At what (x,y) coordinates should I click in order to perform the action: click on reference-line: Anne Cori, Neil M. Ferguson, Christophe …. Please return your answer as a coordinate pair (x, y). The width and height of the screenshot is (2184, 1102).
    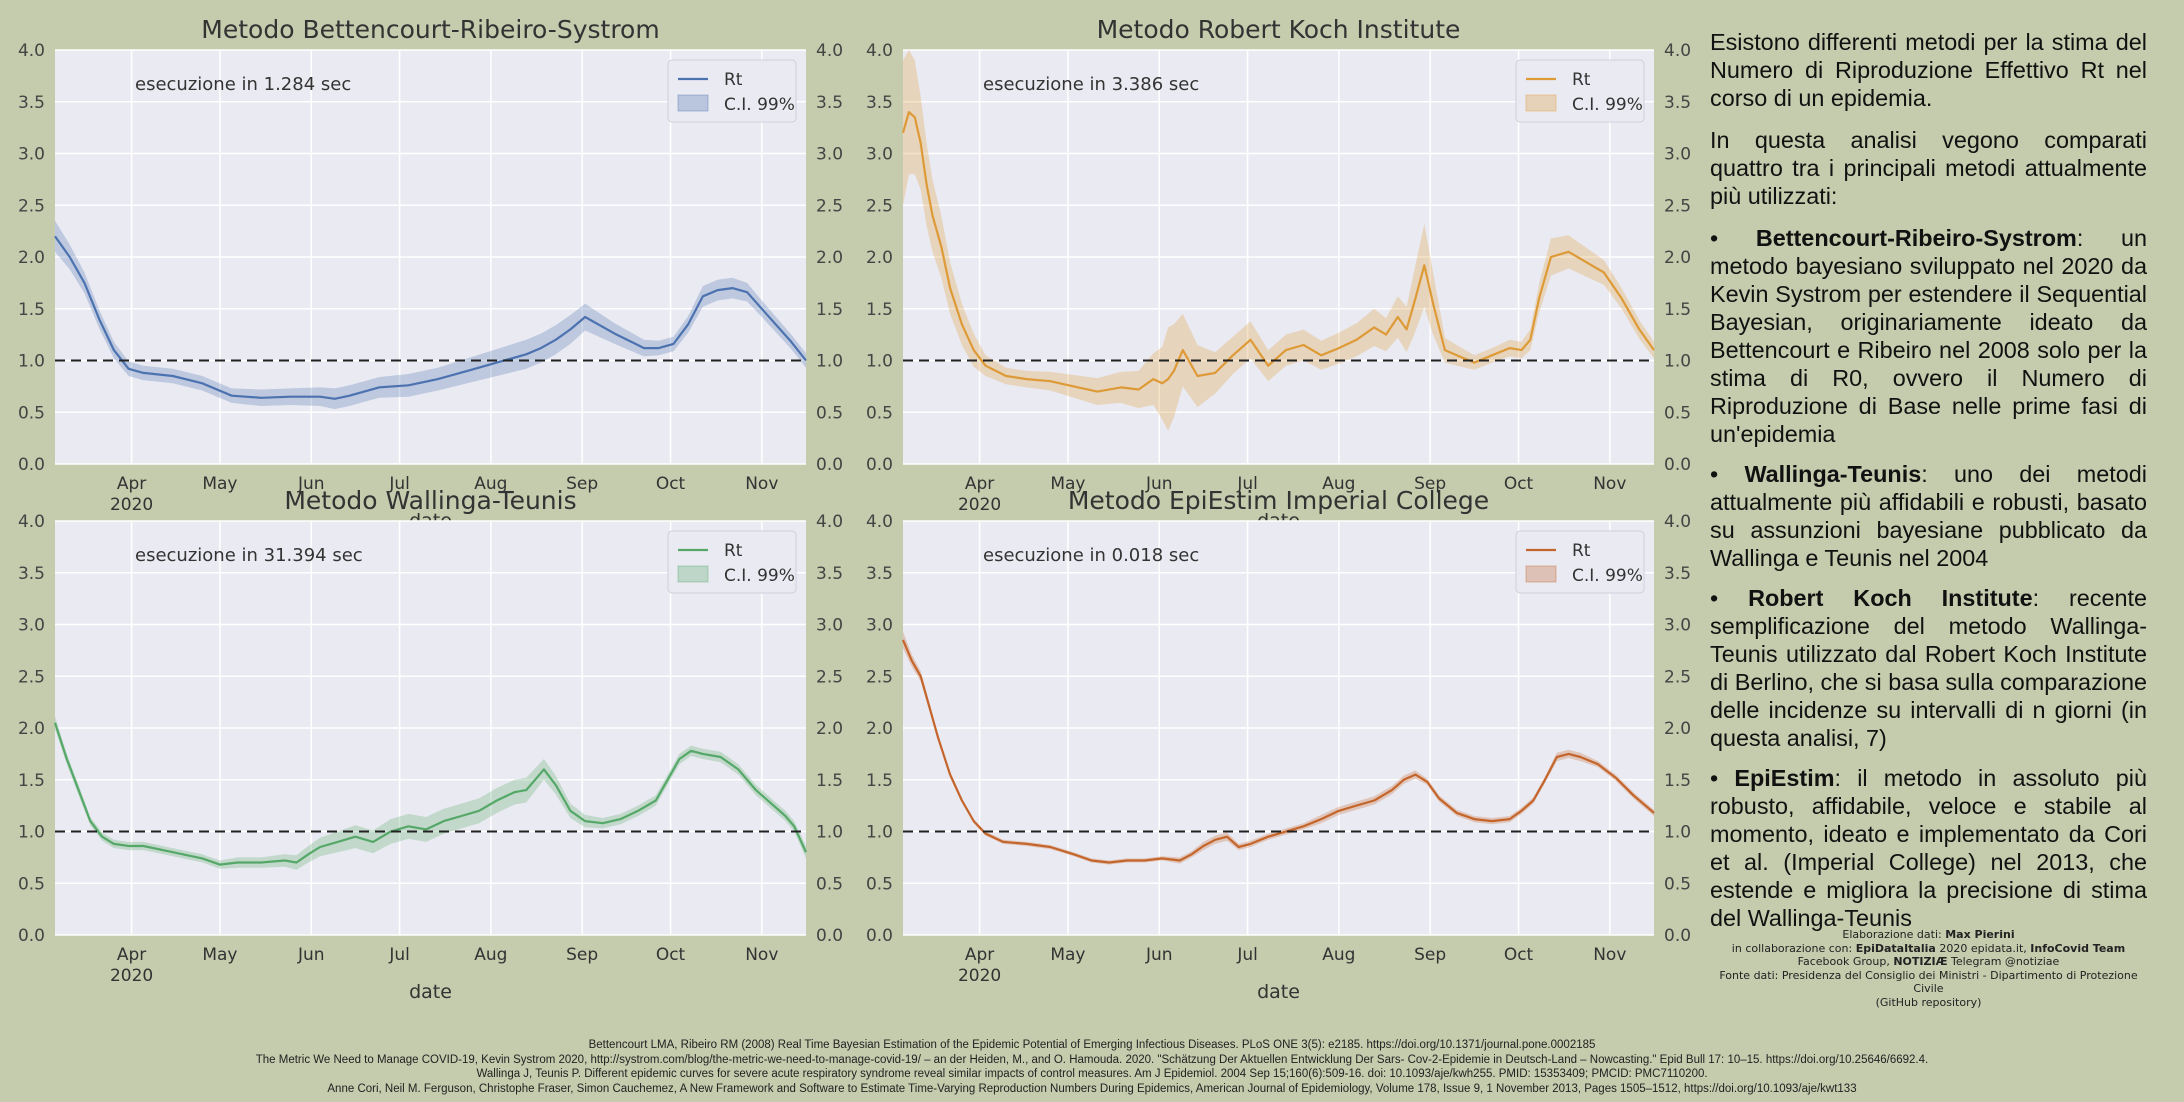
    Looking at the image, I should click on (1092, 1088).